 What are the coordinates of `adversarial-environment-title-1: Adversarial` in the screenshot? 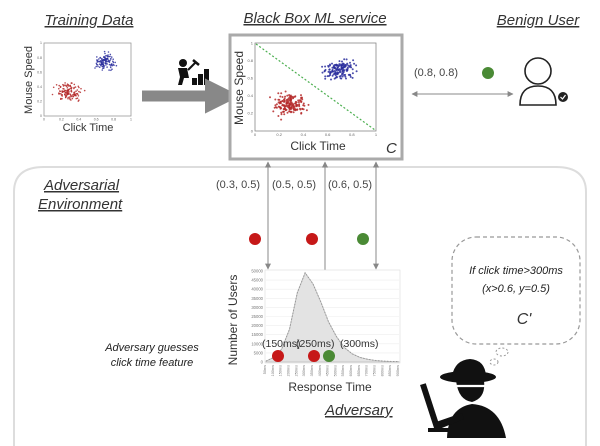 It's located at (81, 185).